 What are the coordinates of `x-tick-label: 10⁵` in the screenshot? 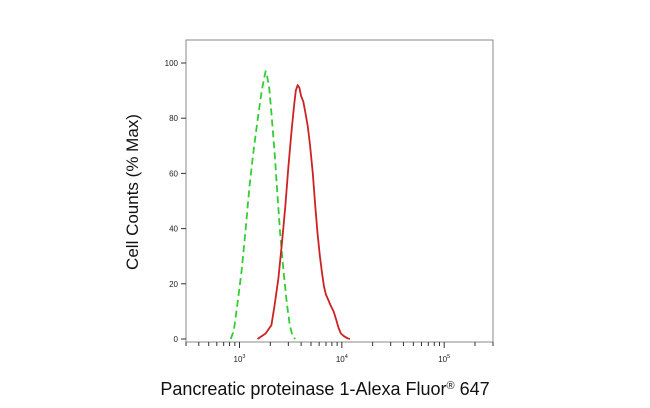 It's located at (444, 359).